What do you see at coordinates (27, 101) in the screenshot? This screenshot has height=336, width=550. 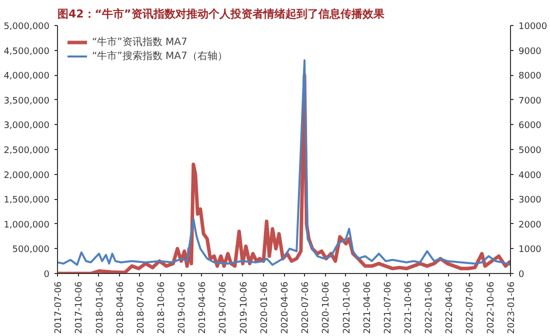 I see `y-tick-label: 3,500,000` at bounding box center [27, 101].